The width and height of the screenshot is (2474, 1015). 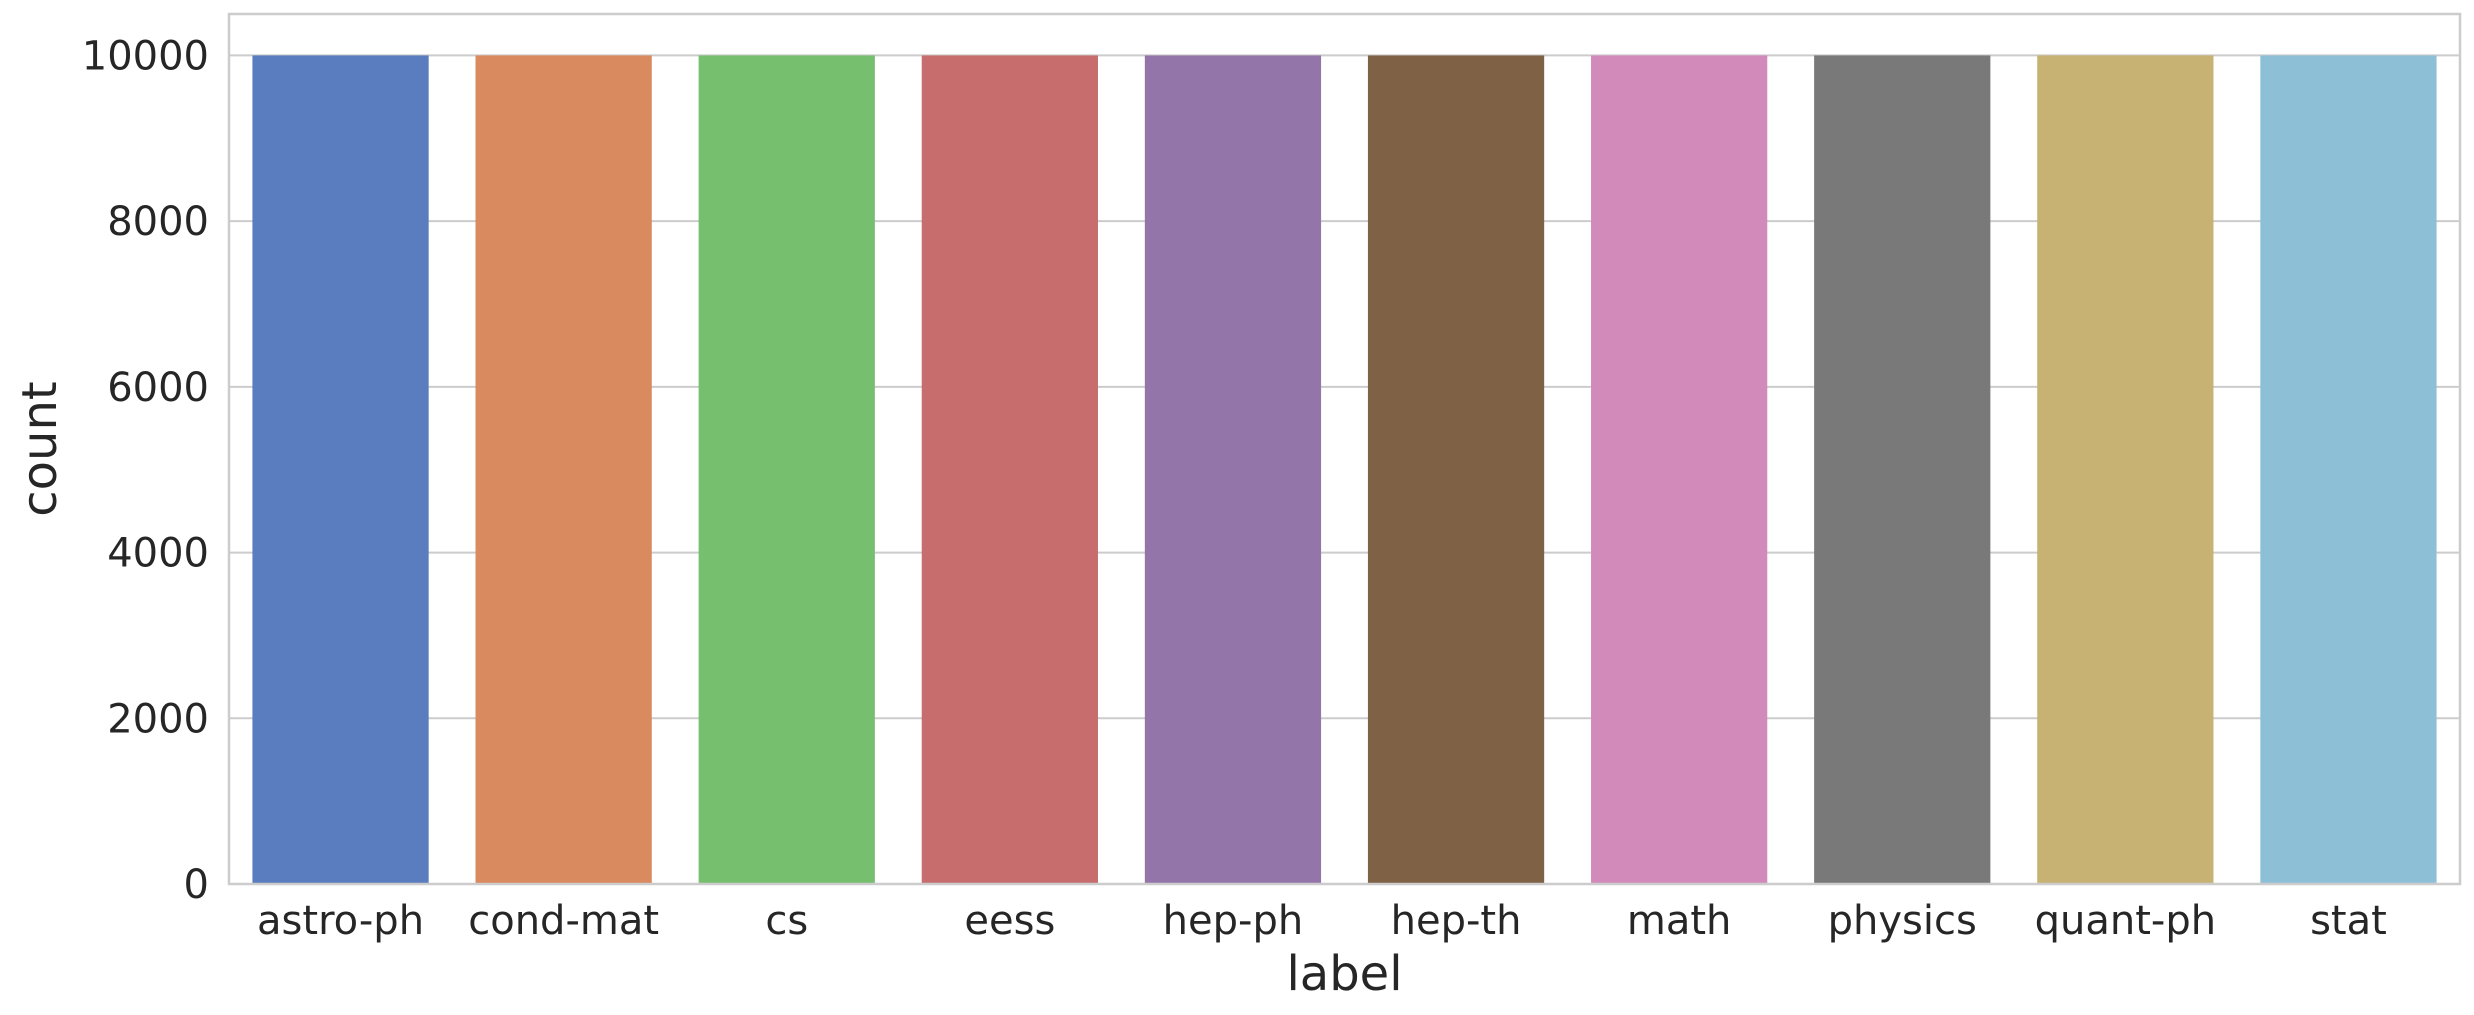 What do you see at coordinates (158, 388) in the screenshot?
I see `y-tick-label: 6000` at bounding box center [158, 388].